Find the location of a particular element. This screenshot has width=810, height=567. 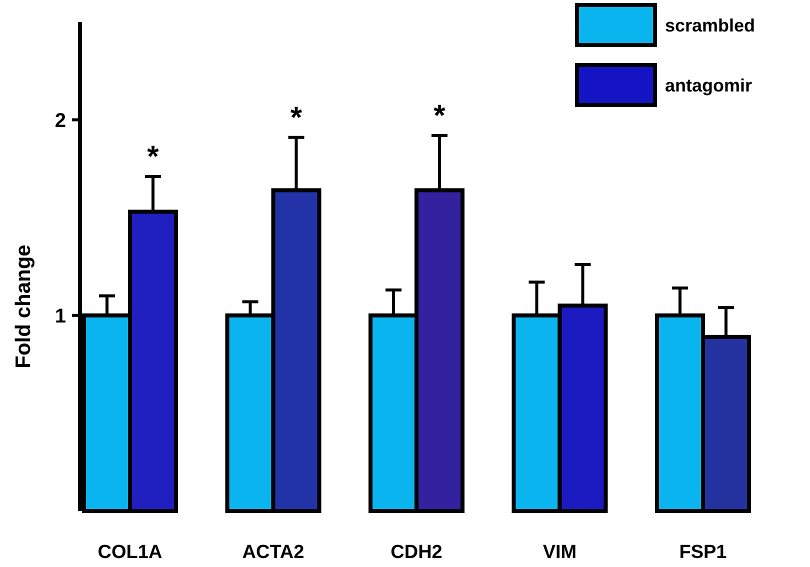

legend-label: antagomir is located at coordinates (708, 85).